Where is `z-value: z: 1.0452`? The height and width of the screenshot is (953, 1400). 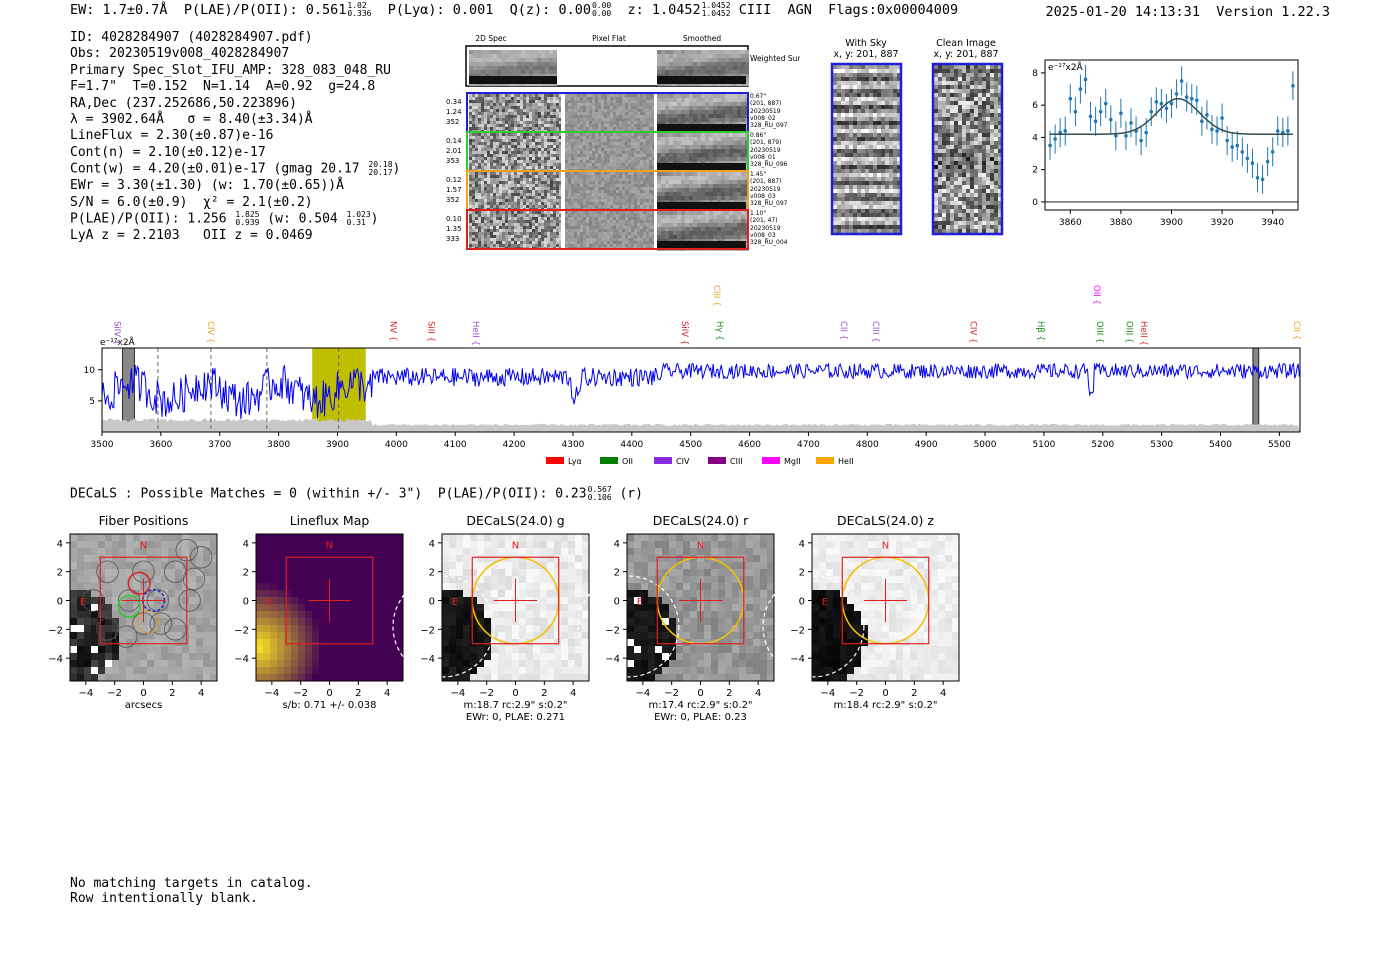
z-value: z: 1.0452 is located at coordinates (664, 10).